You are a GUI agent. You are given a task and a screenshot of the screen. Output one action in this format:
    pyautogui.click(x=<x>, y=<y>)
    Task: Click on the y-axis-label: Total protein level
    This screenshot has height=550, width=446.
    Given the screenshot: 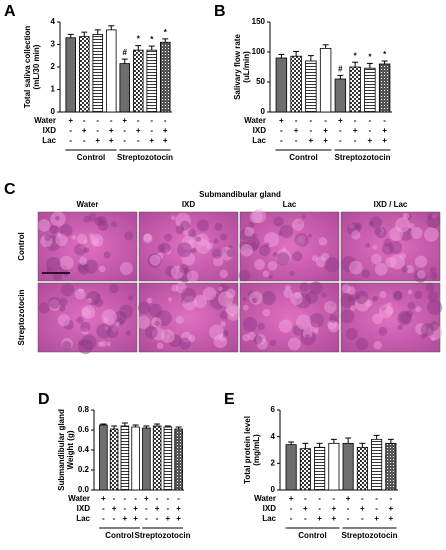 What is the action you would take?
    pyautogui.click(x=247, y=450)
    